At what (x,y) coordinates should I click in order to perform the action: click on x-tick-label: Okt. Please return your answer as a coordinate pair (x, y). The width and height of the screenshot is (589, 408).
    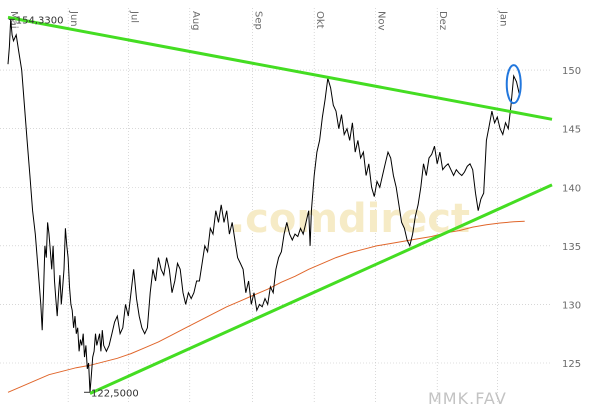
    Looking at the image, I should click on (319, 20).